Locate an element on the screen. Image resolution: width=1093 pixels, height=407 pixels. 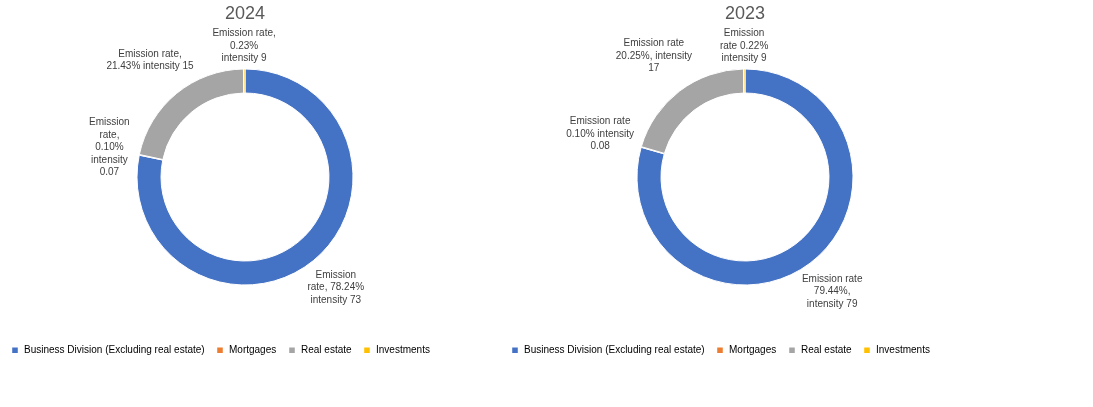
data-label: Emission rate, 78.24% intensity 73 is located at coordinates (336, 286).